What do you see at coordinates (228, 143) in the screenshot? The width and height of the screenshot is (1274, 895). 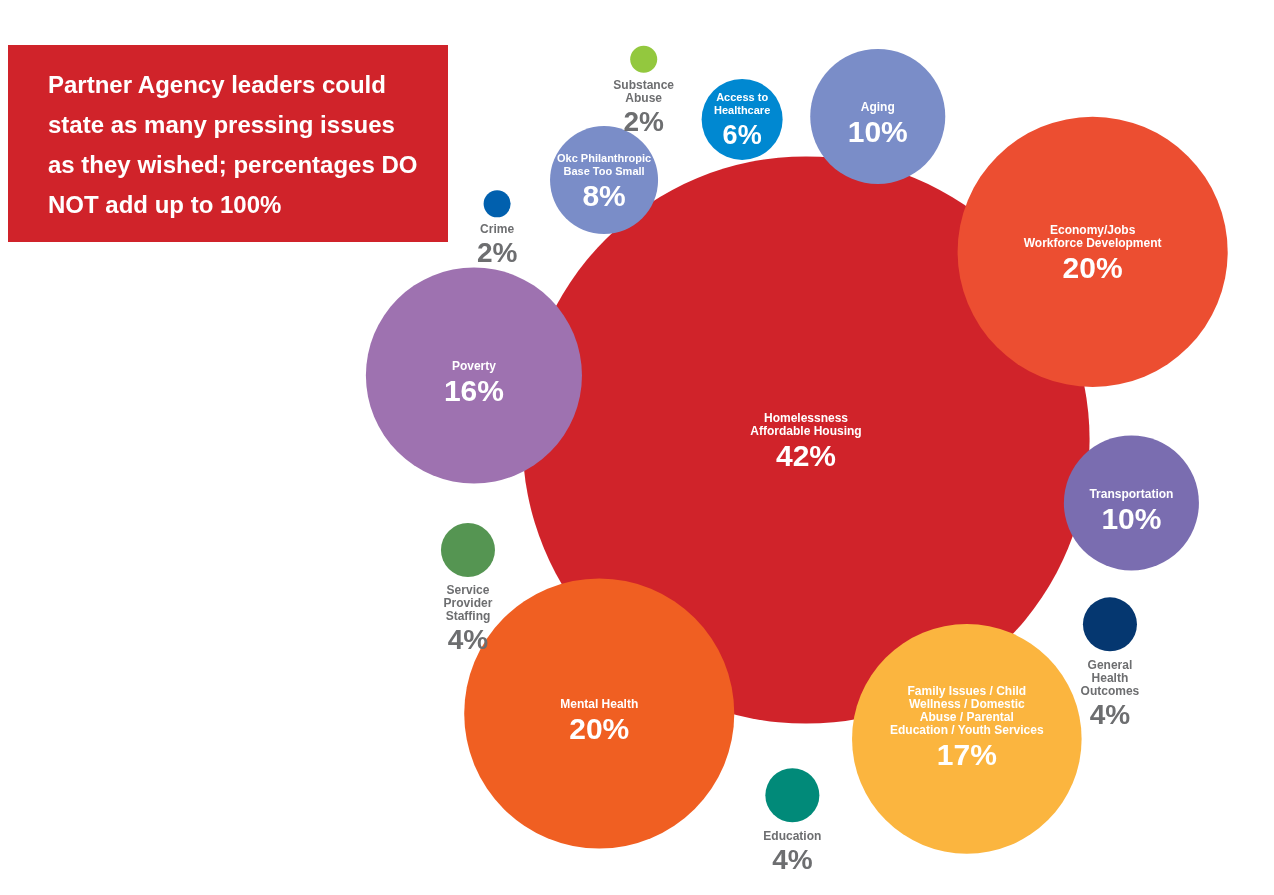 I see `text: Partner Agency leaders could state as many pressing issues as they wished; percentages DO NOT add up to 100%` at bounding box center [228, 143].